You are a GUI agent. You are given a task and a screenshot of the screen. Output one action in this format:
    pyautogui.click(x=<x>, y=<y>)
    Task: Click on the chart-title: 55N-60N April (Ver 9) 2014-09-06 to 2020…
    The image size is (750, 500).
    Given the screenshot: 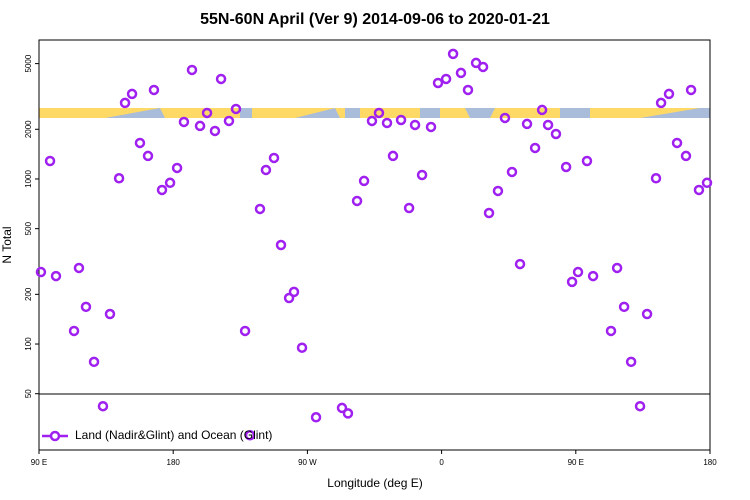 What is the action you would take?
    pyautogui.click(x=375, y=19)
    